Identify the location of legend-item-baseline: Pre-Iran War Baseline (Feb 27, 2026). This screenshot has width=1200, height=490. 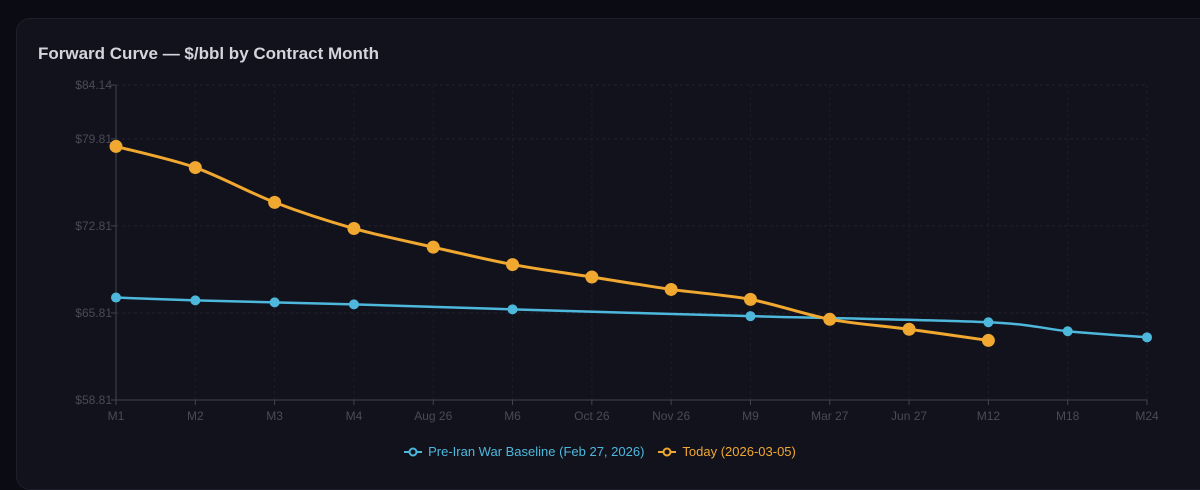
(524, 451).